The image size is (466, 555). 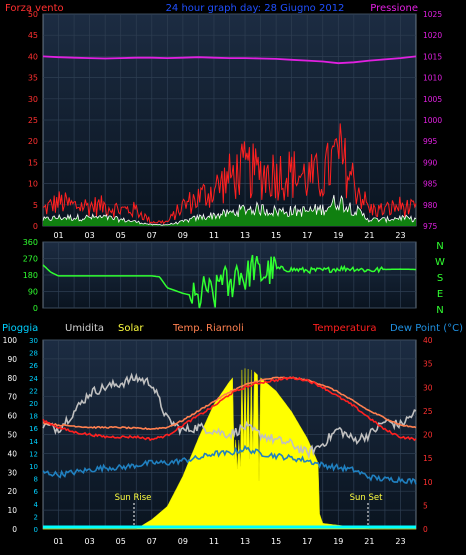 What do you see at coordinates (440, 294) in the screenshot?
I see `compass-e: E` at bounding box center [440, 294].